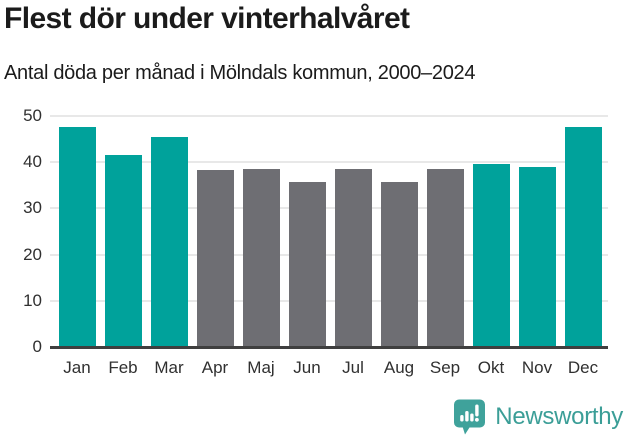 The height and width of the screenshot is (439, 631). I want to click on bar-feb, so click(123, 250).